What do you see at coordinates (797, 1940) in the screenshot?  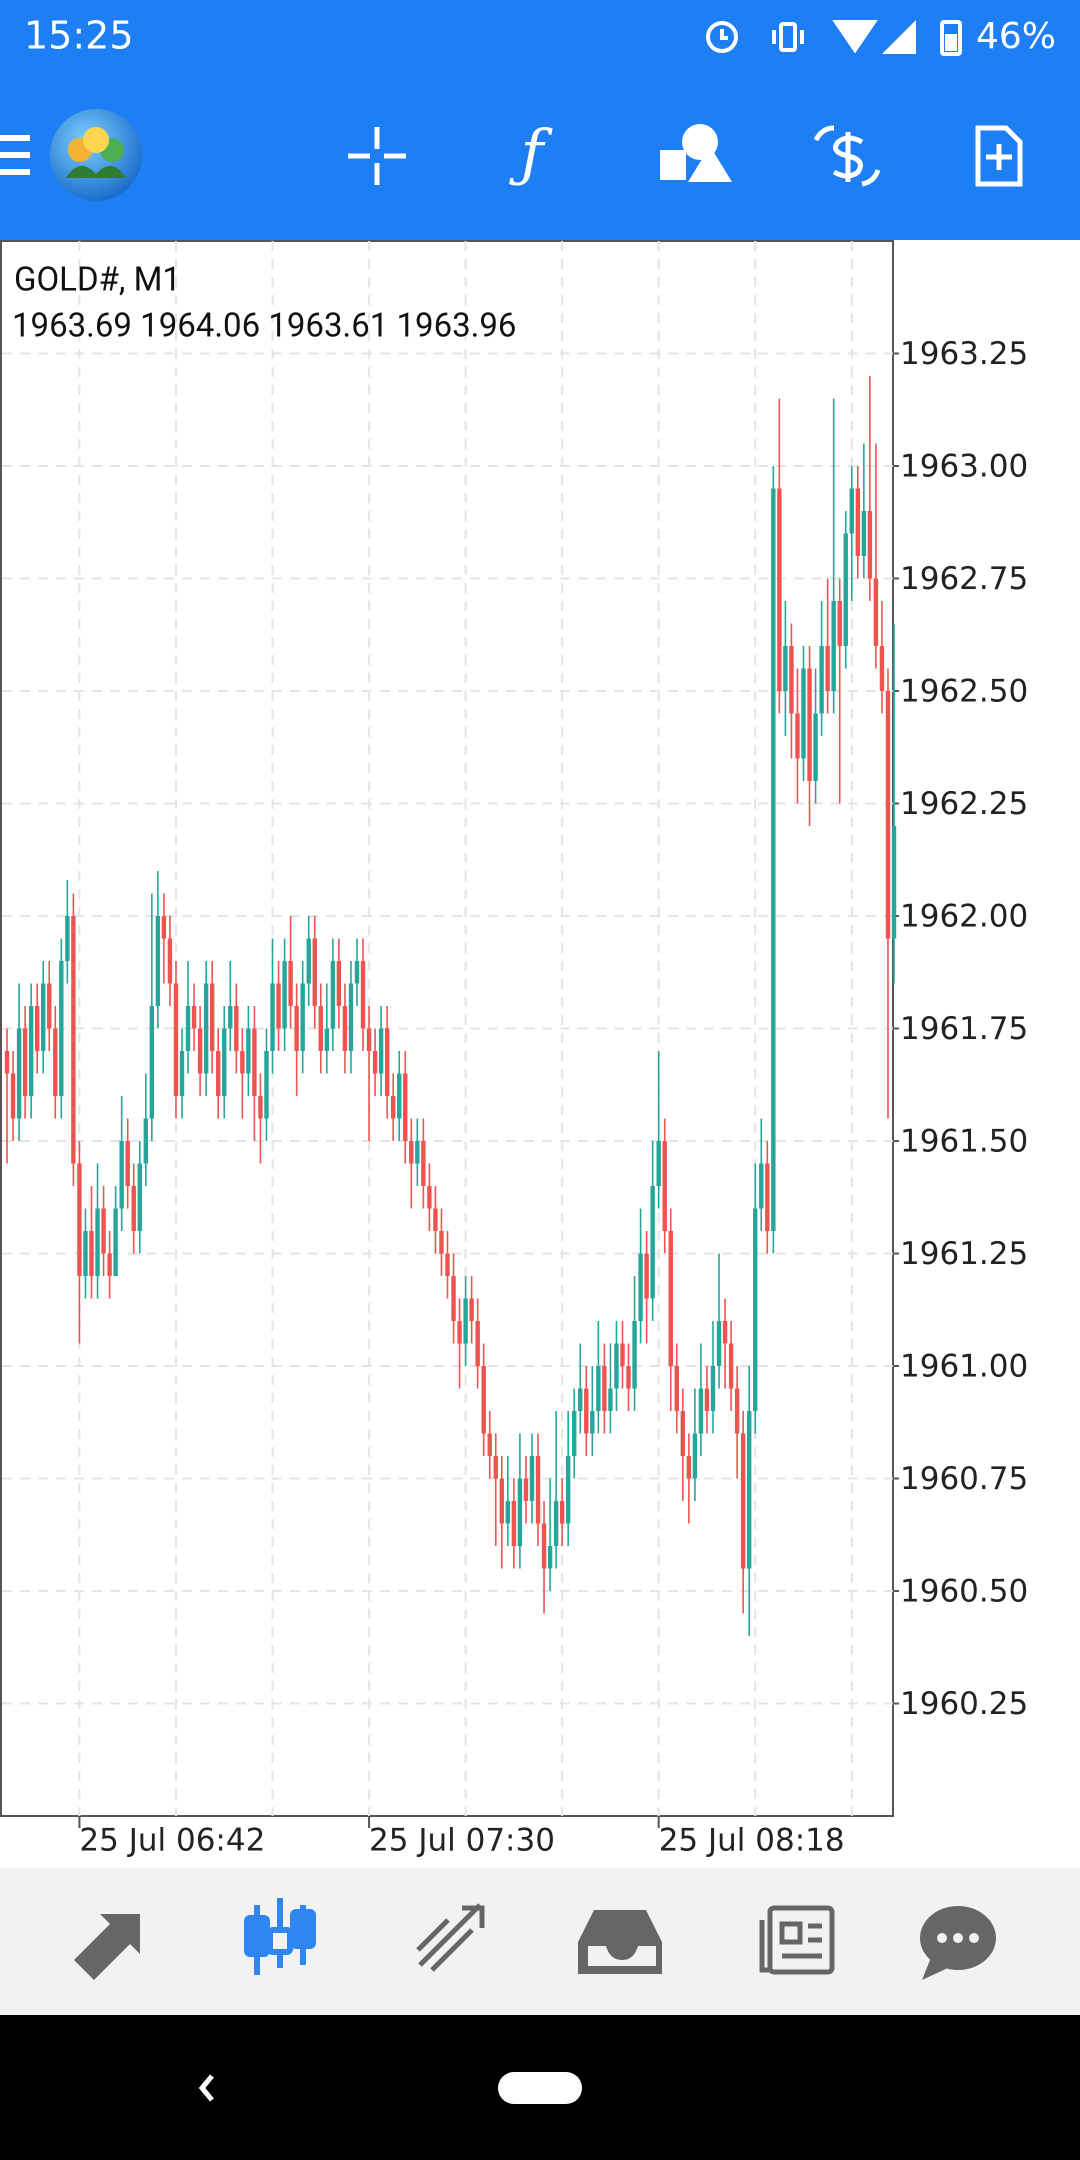 I see `news-tab` at bounding box center [797, 1940].